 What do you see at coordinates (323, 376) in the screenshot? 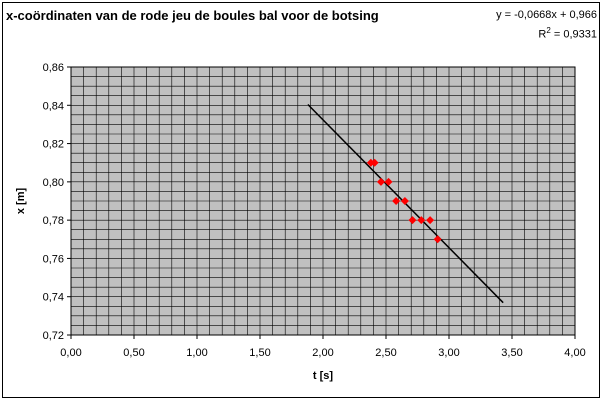
I see `x-axis-label: t [s]` at bounding box center [323, 376].